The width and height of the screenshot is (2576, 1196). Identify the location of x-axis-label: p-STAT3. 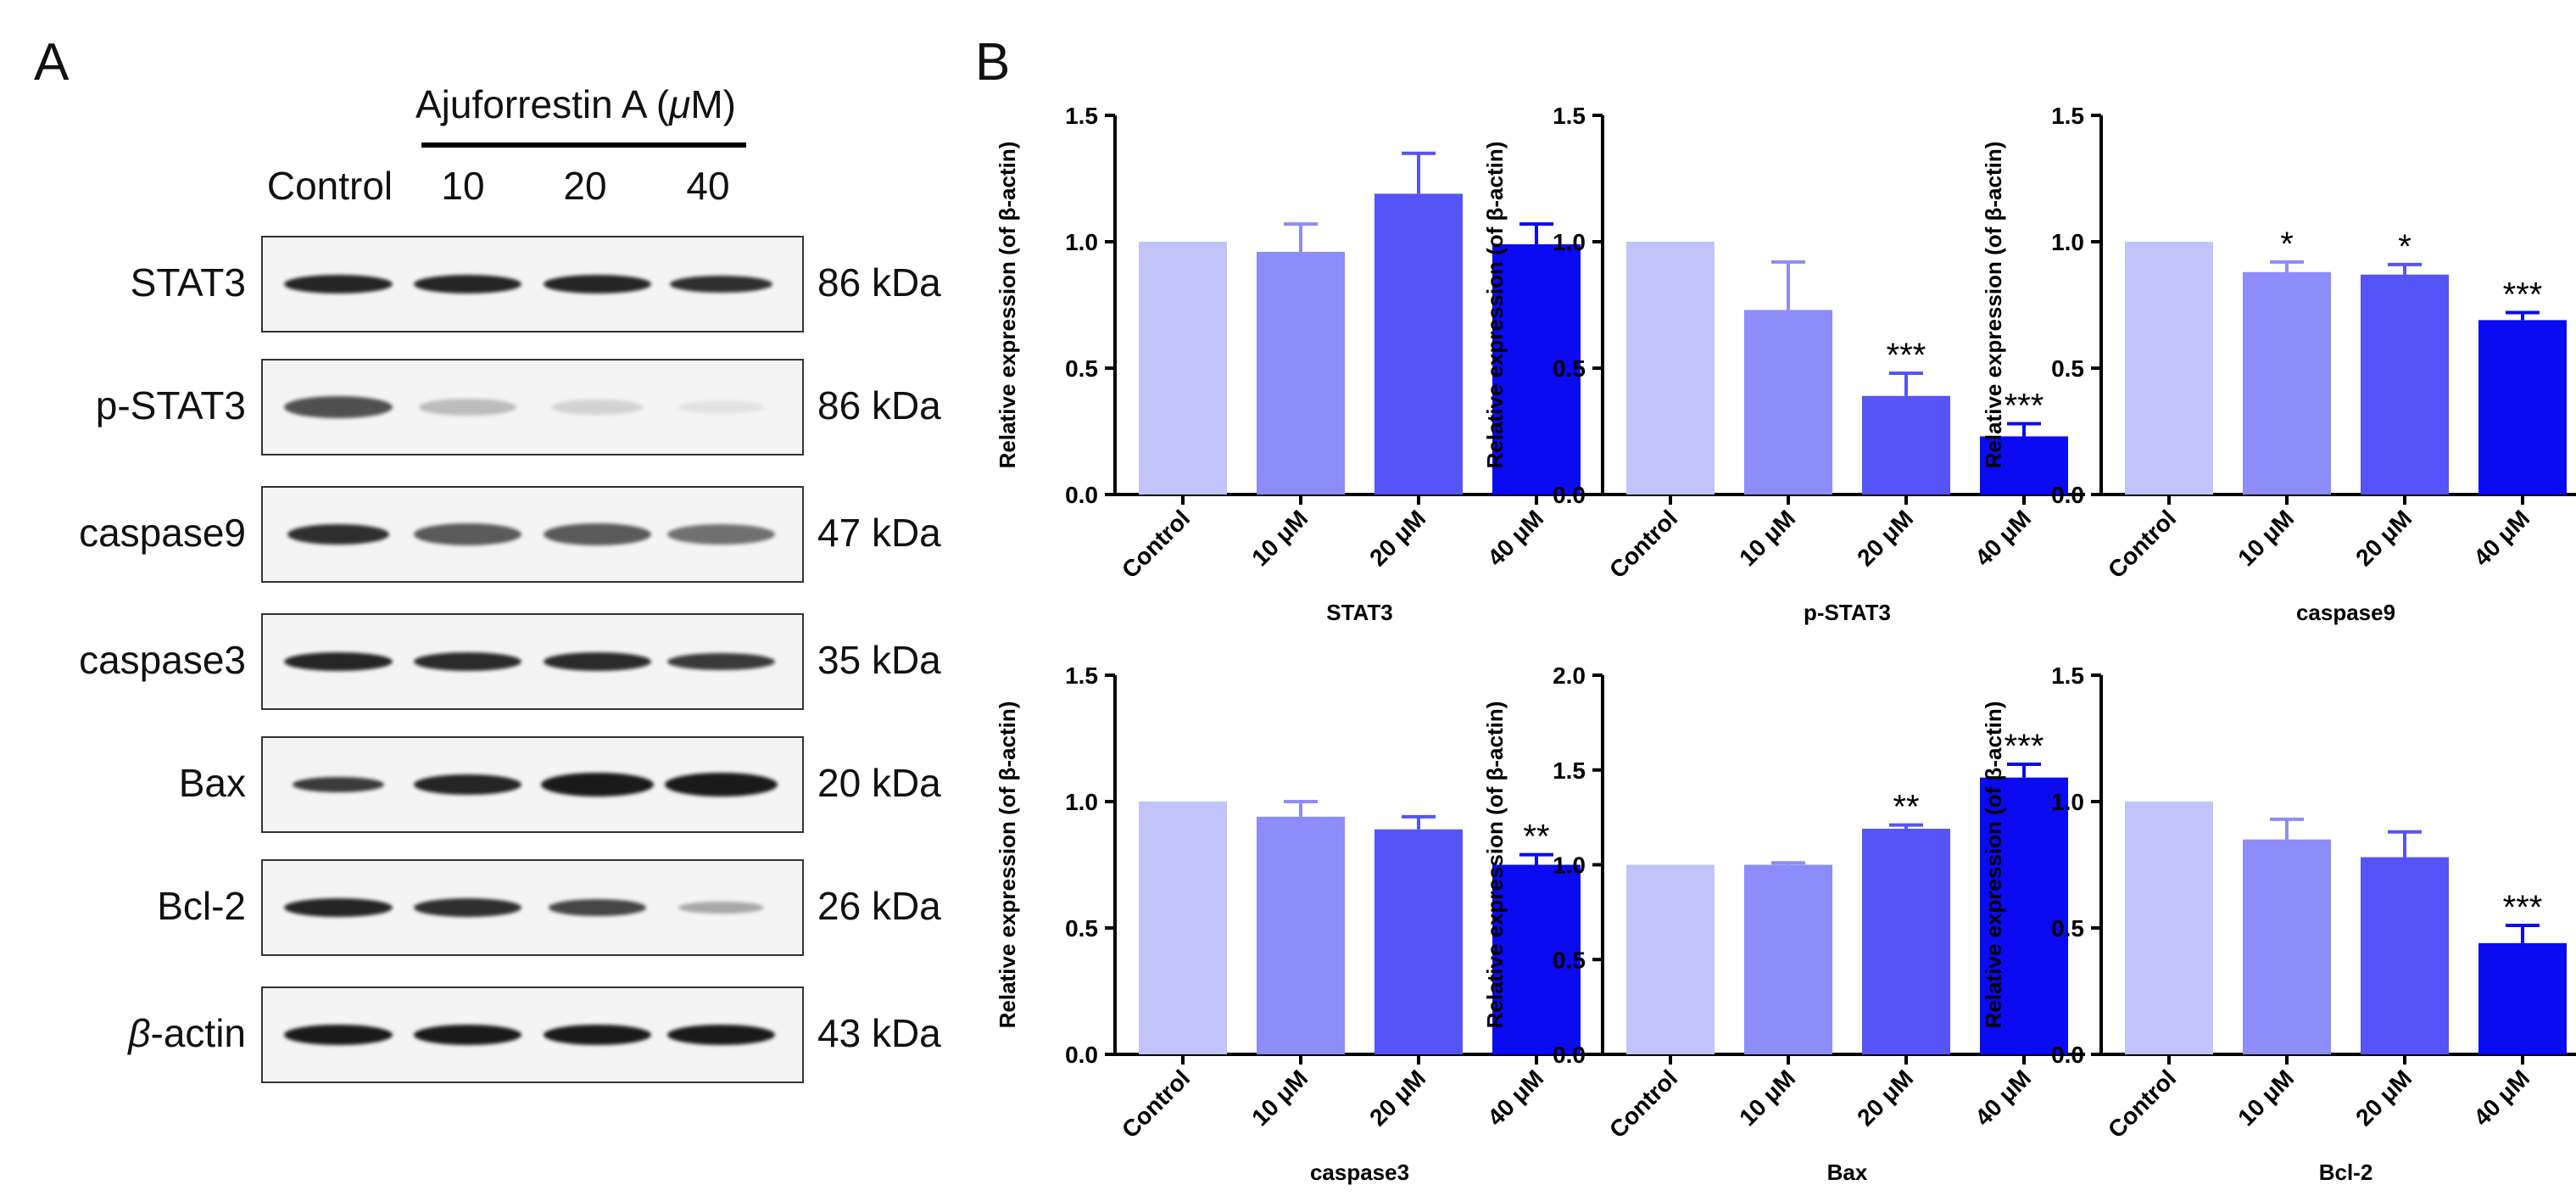
(1847, 612).